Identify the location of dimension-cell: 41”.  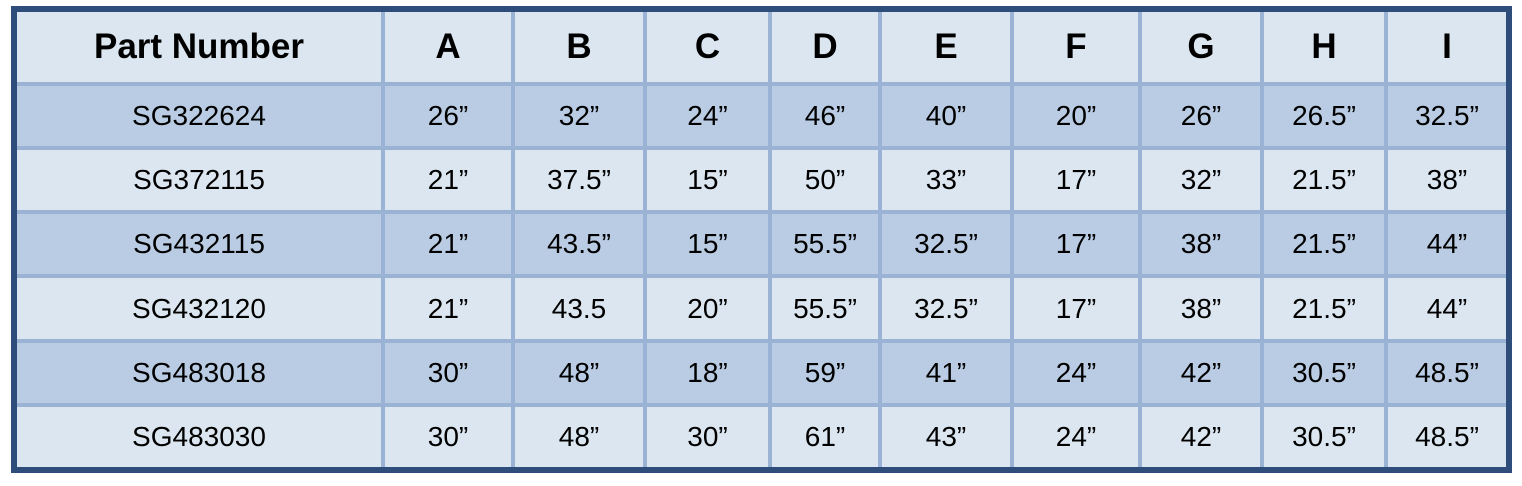
(946, 372).